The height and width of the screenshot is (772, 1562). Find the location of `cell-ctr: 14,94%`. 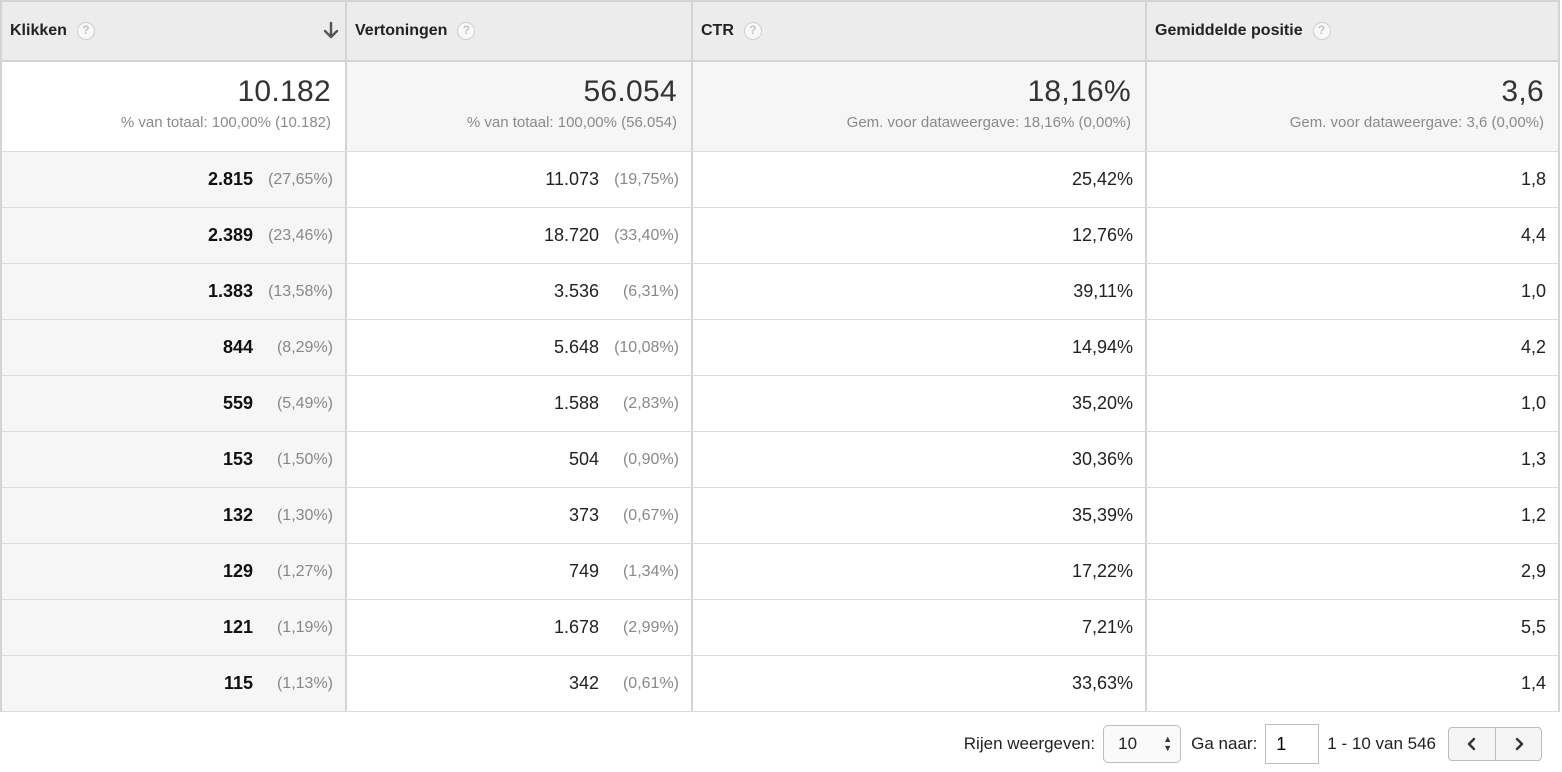

cell-ctr: 14,94% is located at coordinates (920, 347).